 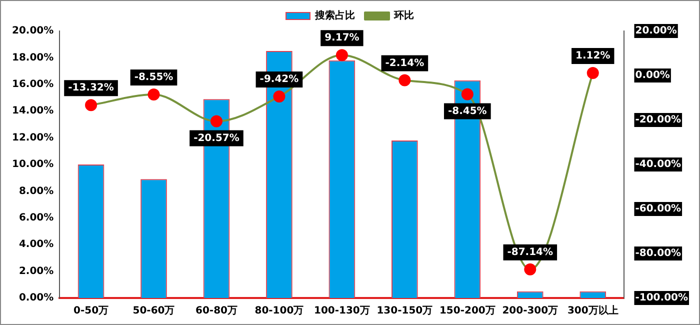 What do you see at coordinates (33, 58) in the screenshot?
I see `y-tick-label: 18.00%` at bounding box center [33, 58].